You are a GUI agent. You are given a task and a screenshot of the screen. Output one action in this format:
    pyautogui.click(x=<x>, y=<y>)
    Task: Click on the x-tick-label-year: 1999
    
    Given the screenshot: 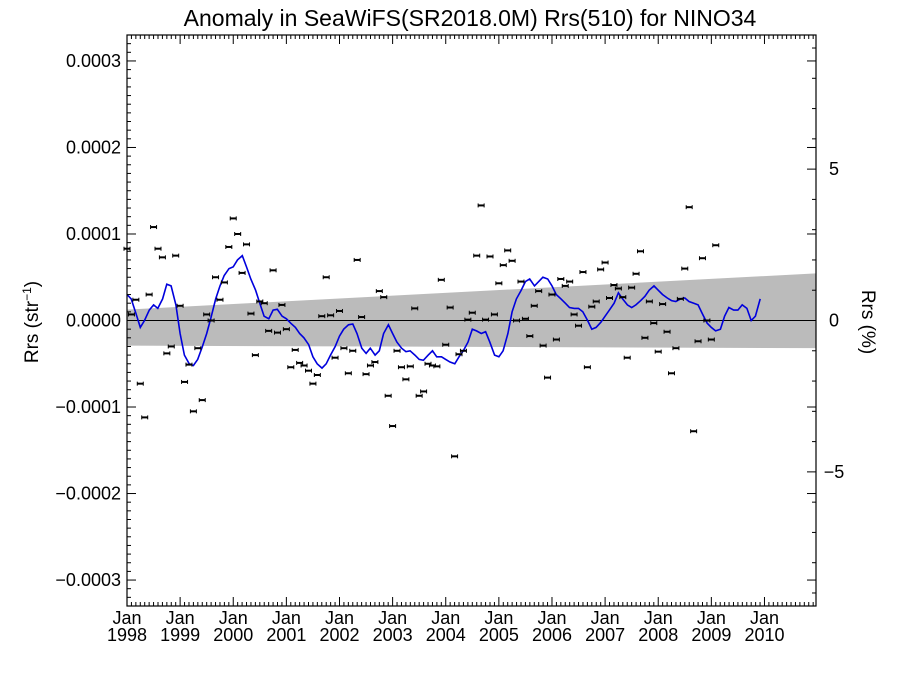 What is the action you would take?
    pyautogui.click(x=180, y=635)
    